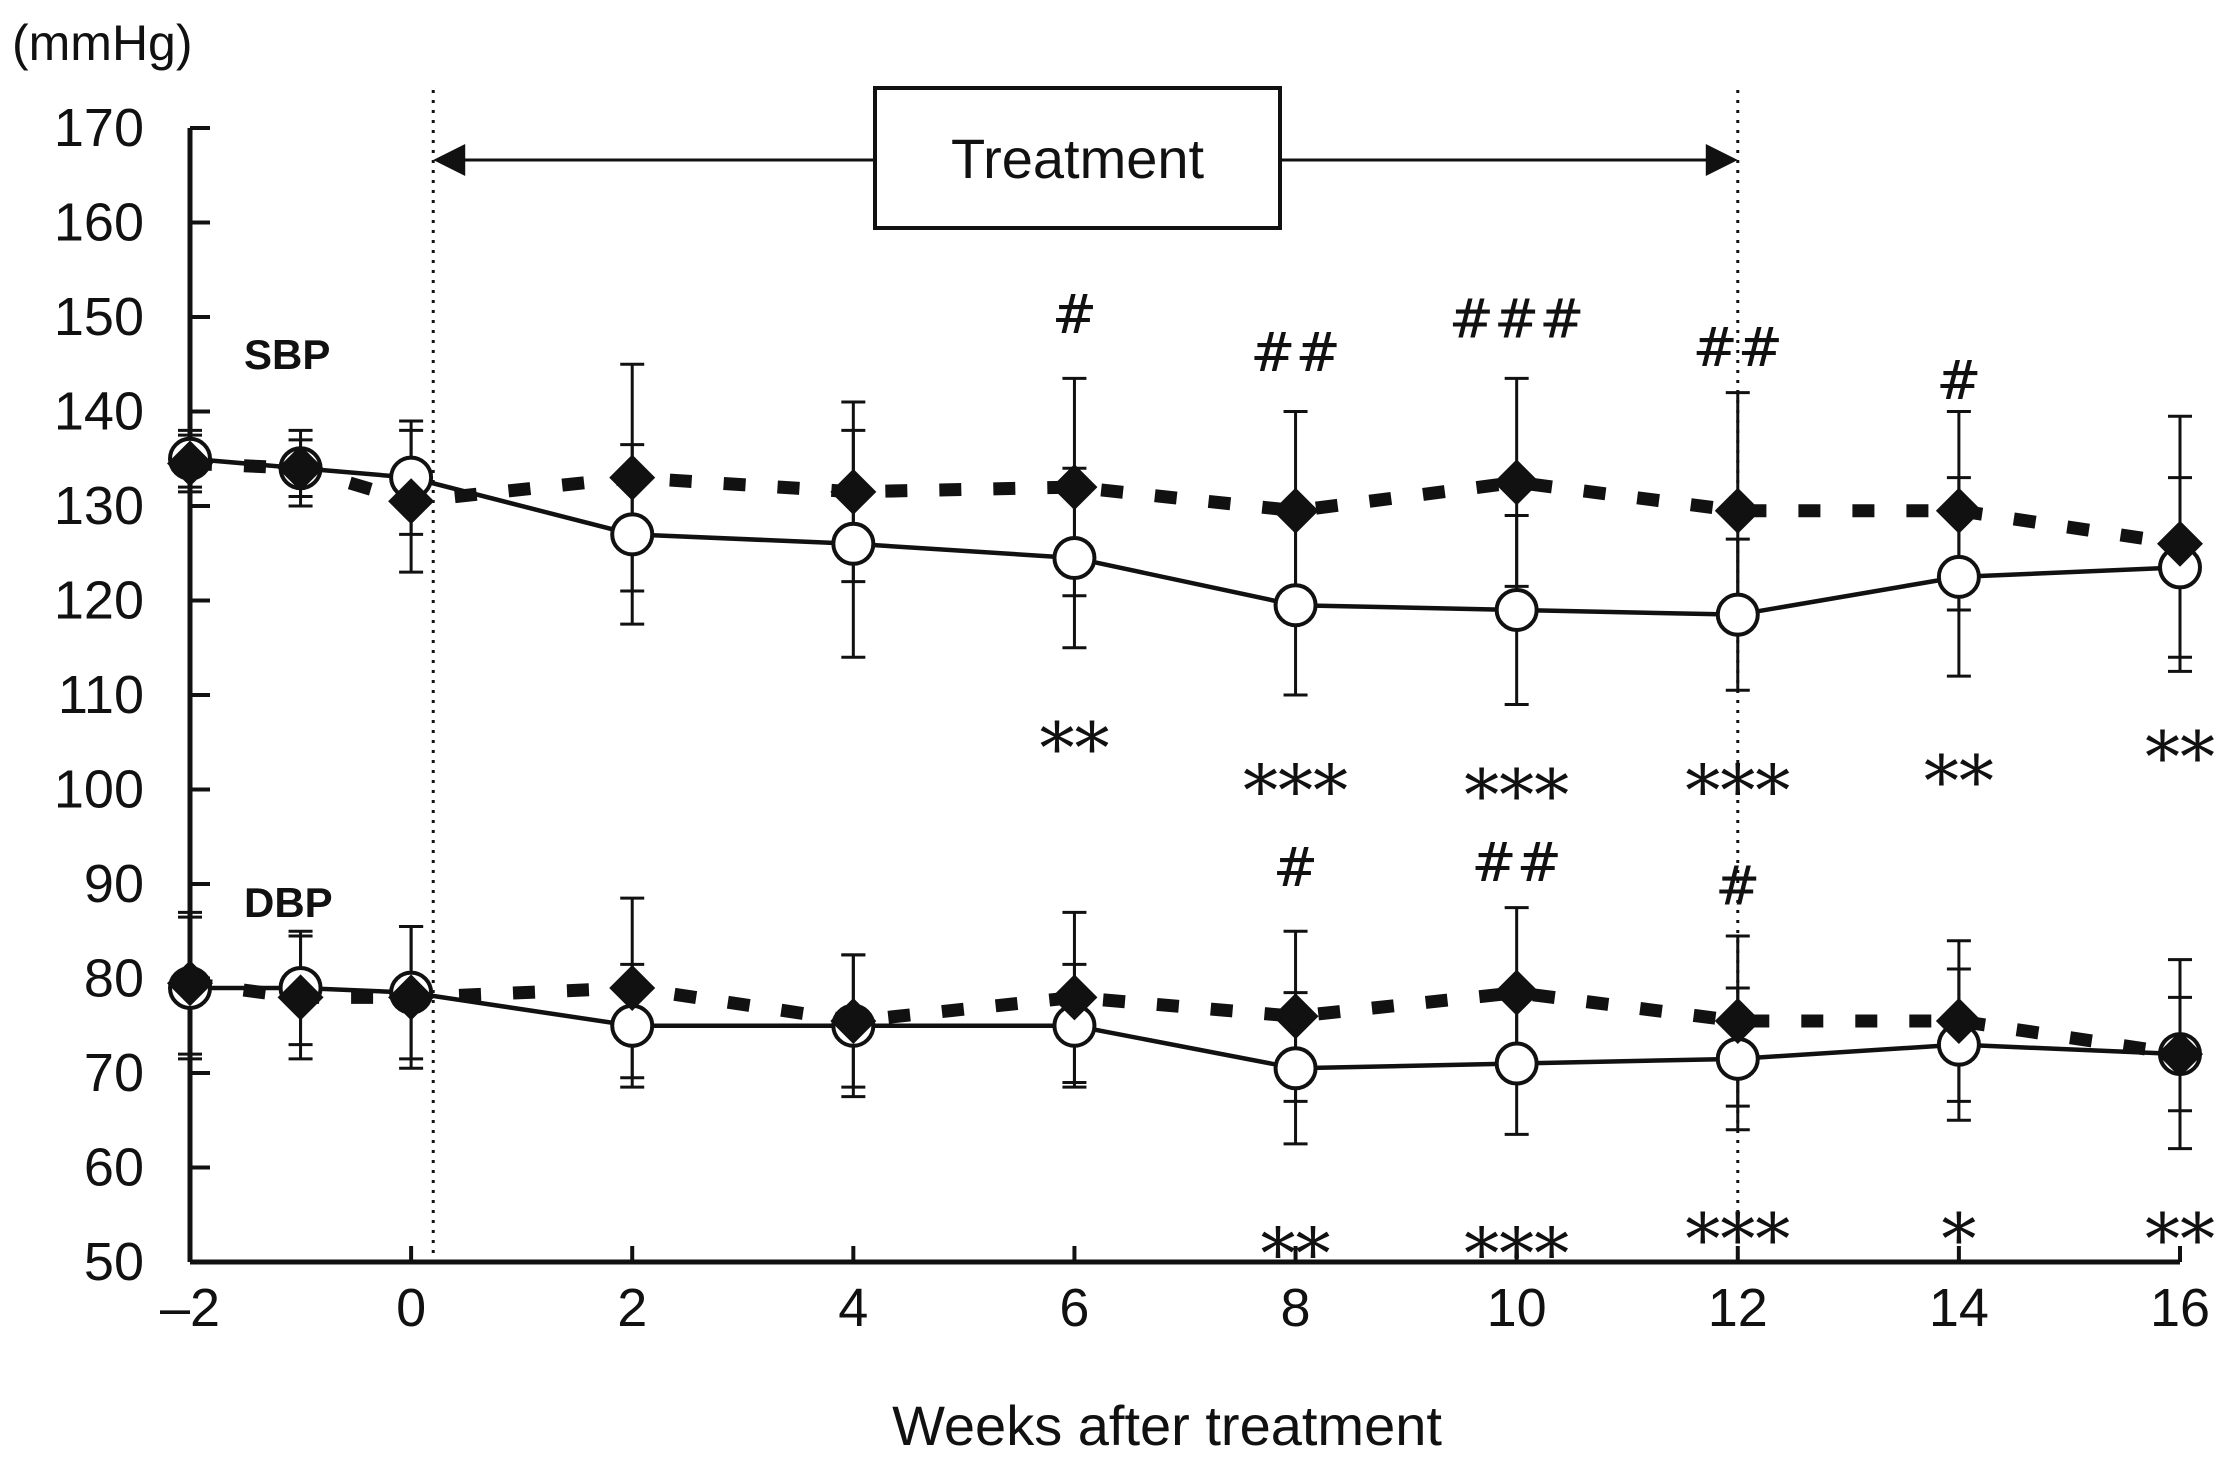 This screenshot has height=1476, width=2237. Describe the element at coordinates (99, 128) in the screenshot. I see `y-tick-label: 170` at that location.